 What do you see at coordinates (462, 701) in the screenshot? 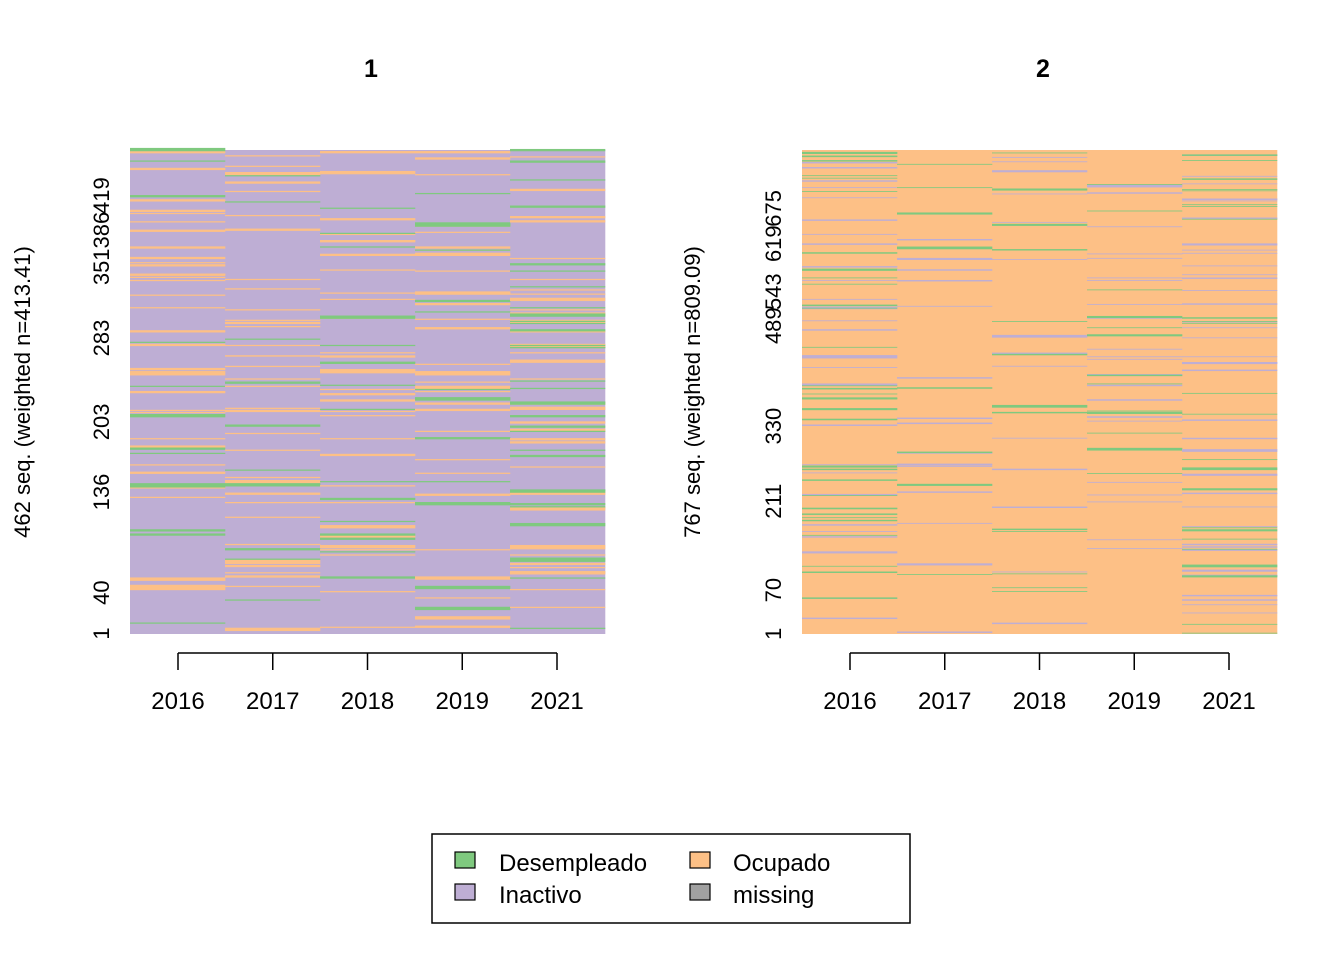
I see `x-tick-label: 2019` at bounding box center [462, 701].